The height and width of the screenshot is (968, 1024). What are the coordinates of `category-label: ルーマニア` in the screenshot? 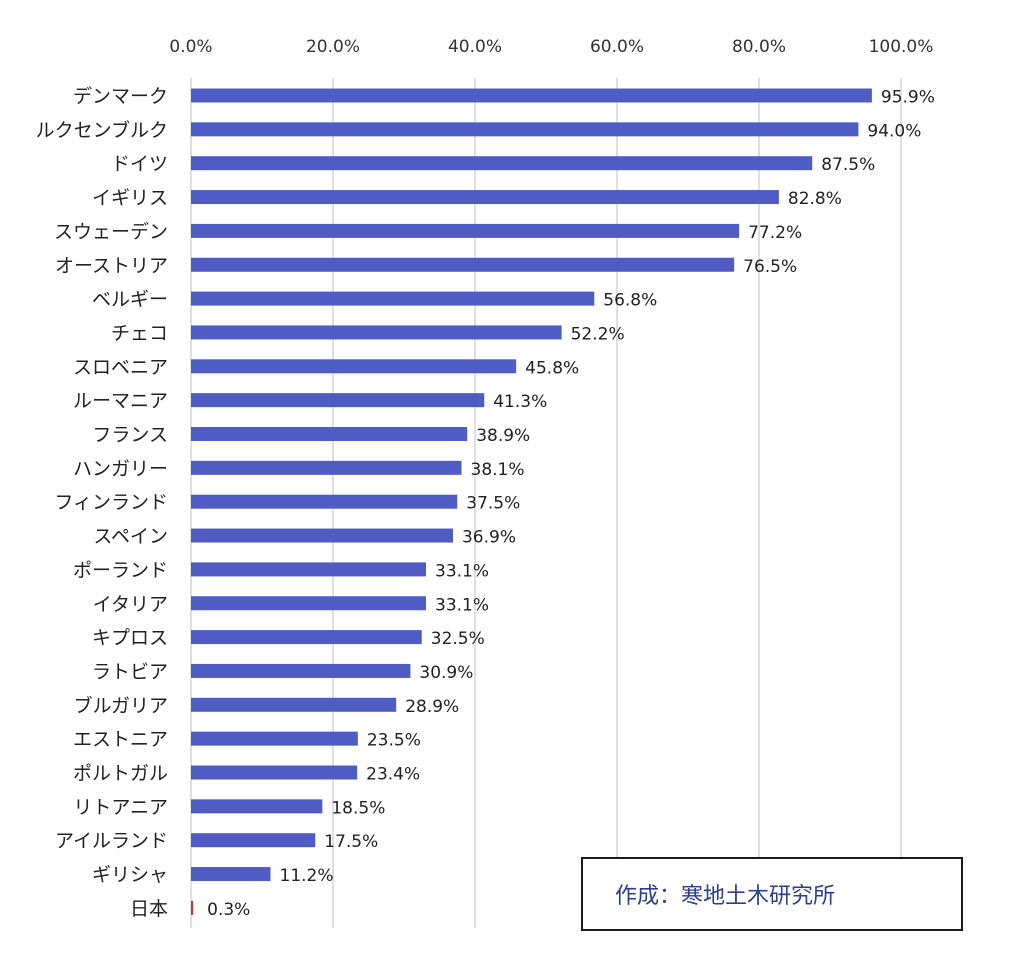 It's located at (120, 401).